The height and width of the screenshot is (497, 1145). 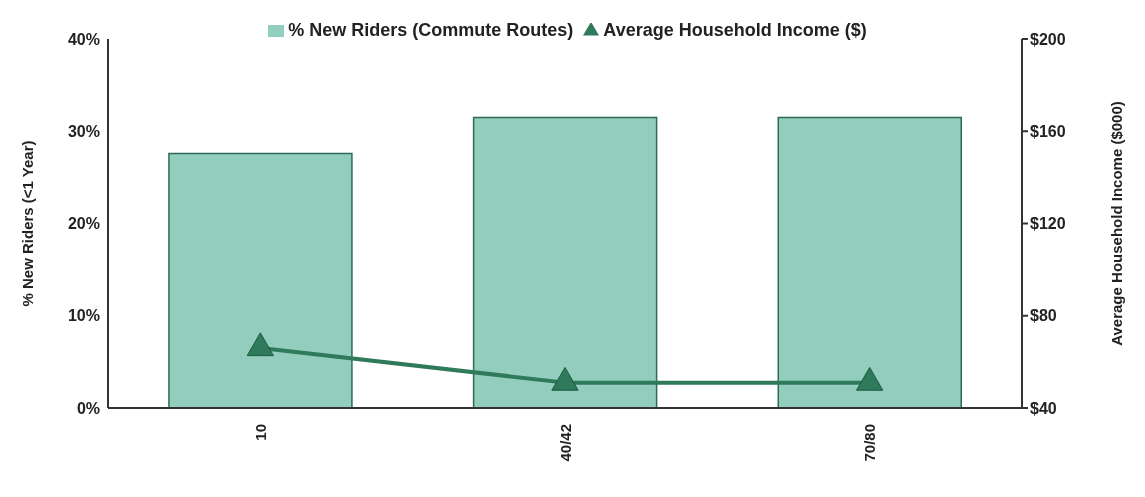 I want to click on y2-tick-label: $160, so click(x=1048, y=131).